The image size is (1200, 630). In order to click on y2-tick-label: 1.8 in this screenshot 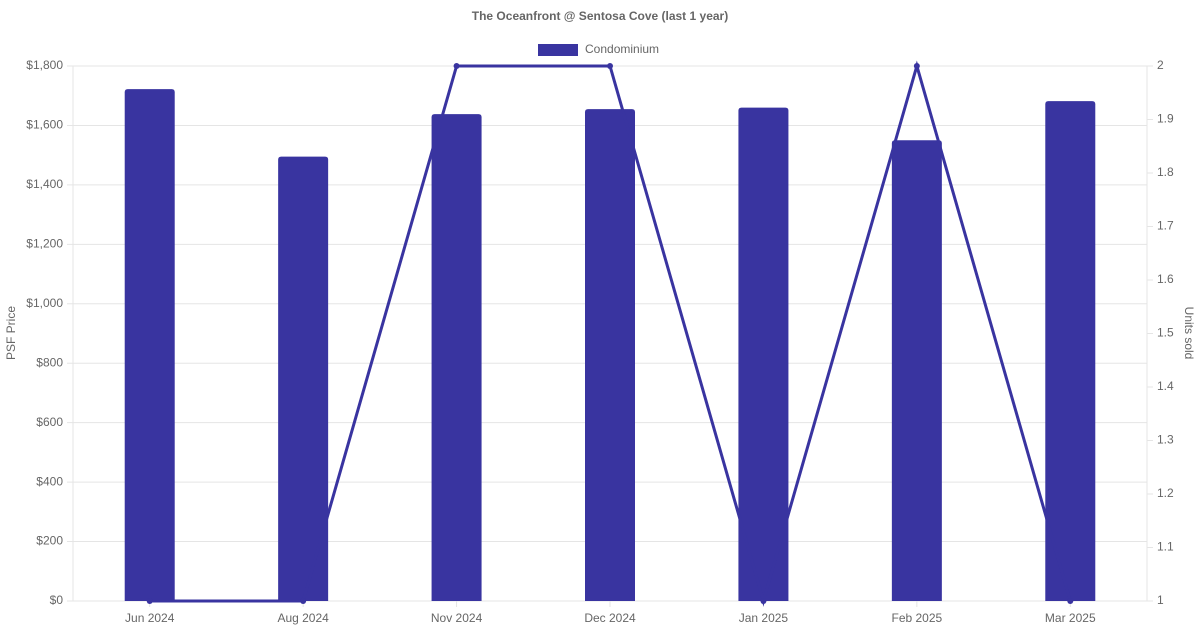, I will do `click(1165, 172)`.